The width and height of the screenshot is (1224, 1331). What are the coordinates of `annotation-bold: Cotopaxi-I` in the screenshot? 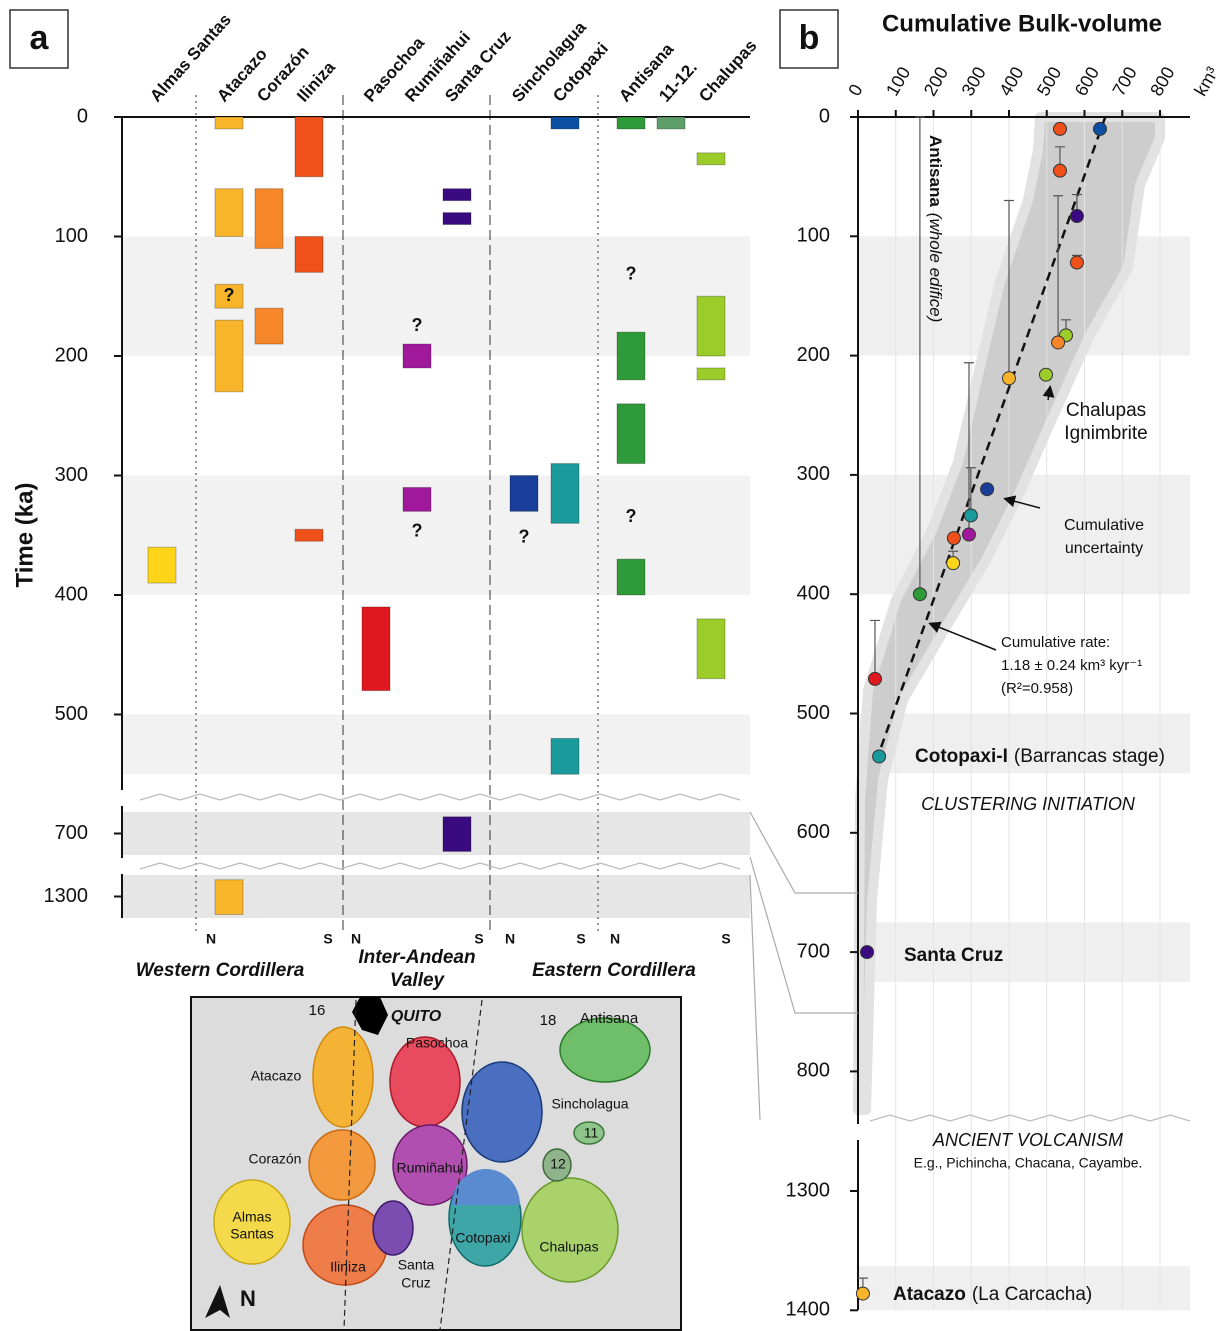 It's located at (961, 756).